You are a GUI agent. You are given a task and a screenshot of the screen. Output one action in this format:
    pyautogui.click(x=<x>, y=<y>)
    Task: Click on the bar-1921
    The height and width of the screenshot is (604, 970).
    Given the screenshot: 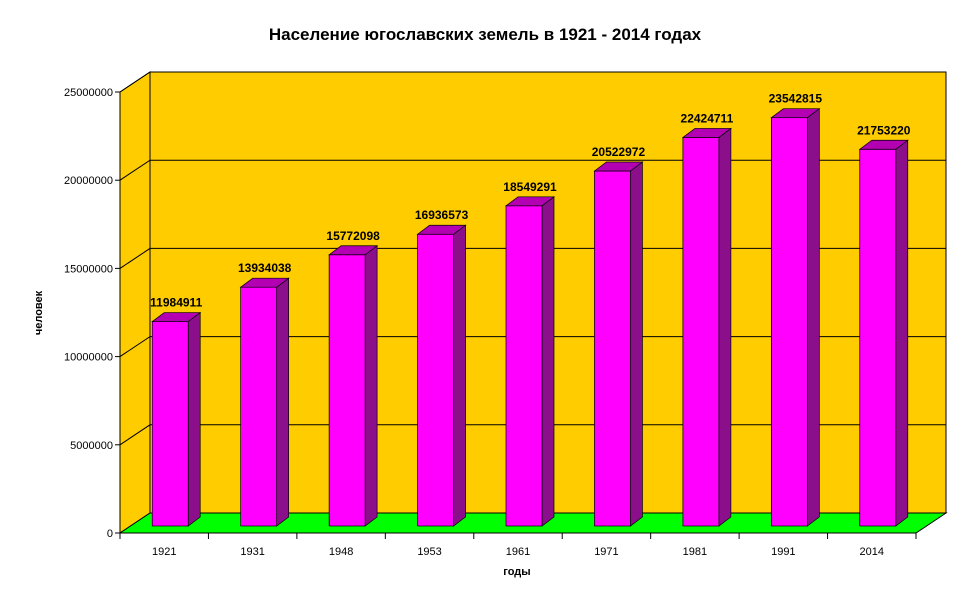 What is the action you would take?
    pyautogui.click(x=176, y=419)
    